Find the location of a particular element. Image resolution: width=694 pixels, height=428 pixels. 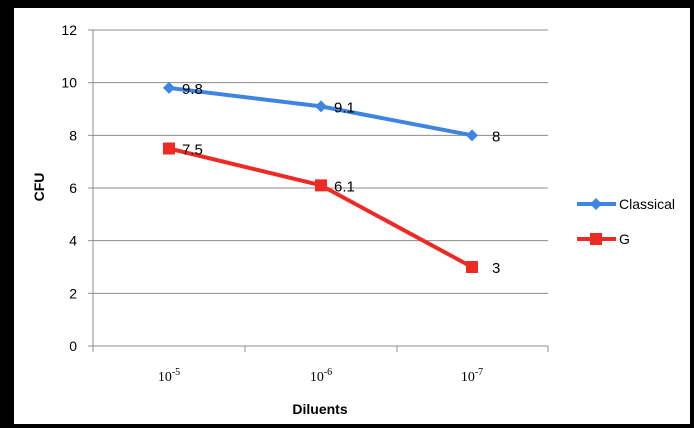

x-tick-label: 10⁻⁵ is located at coordinates (169, 376).